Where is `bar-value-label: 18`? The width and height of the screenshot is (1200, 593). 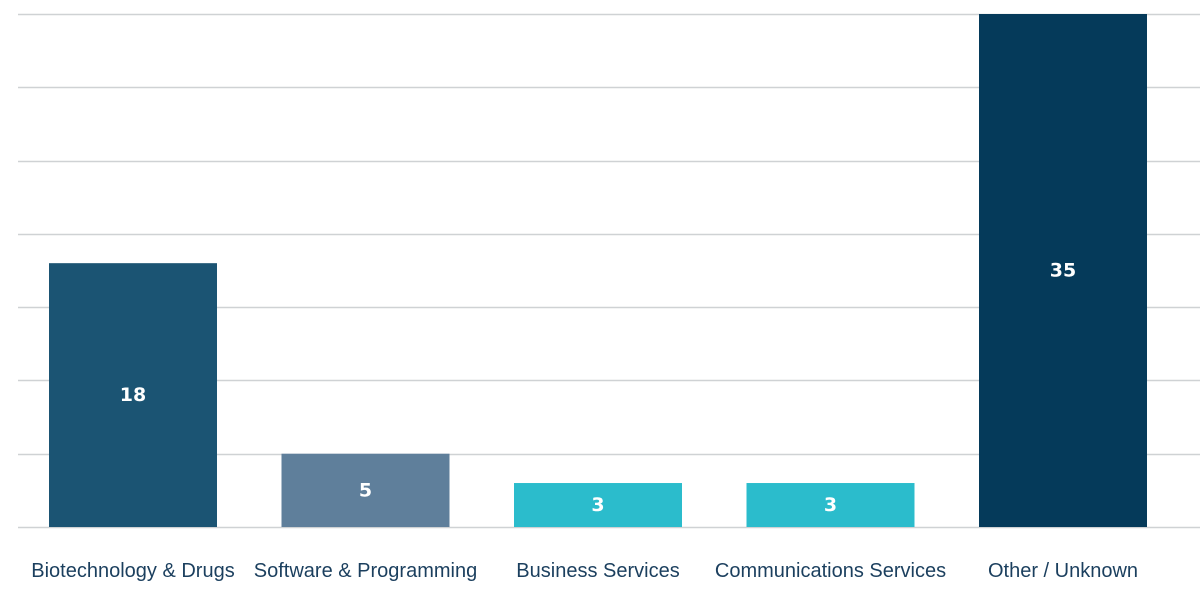 bar-value-label: 18 is located at coordinates (133, 395).